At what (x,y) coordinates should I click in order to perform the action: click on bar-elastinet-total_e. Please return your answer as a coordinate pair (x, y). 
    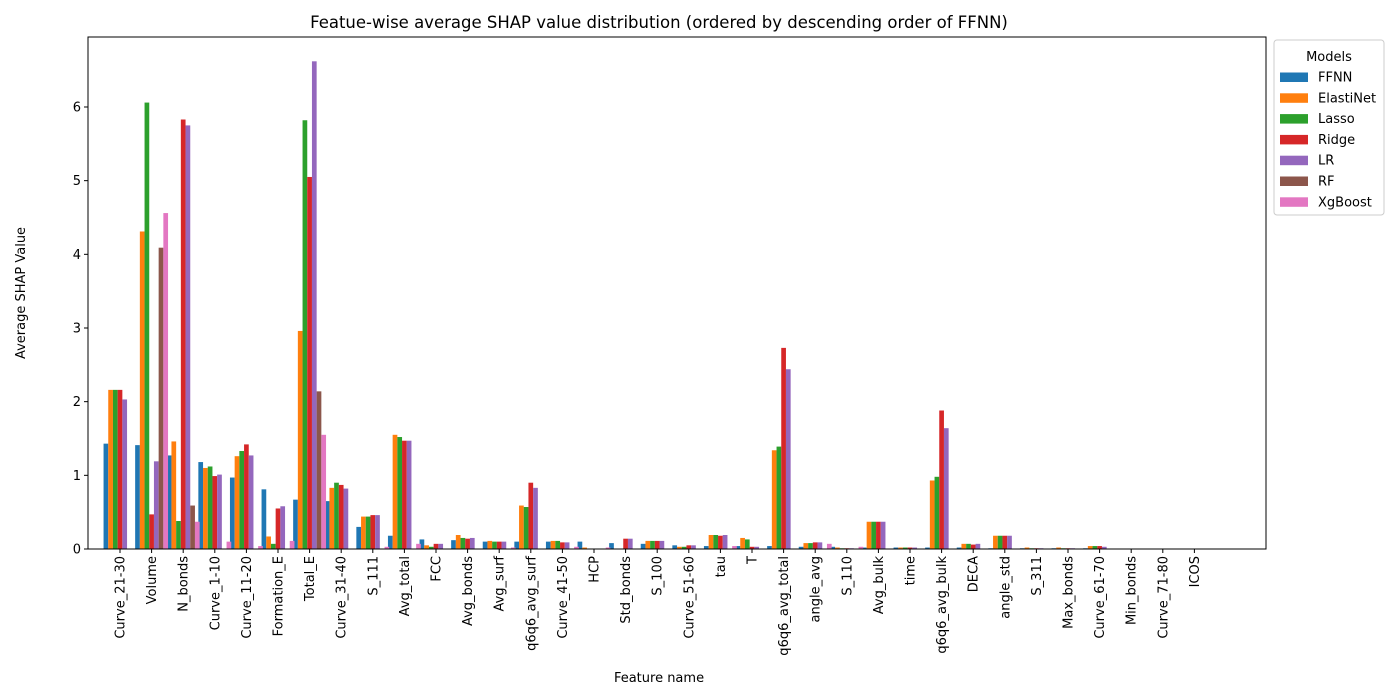
    Looking at the image, I should click on (300, 439).